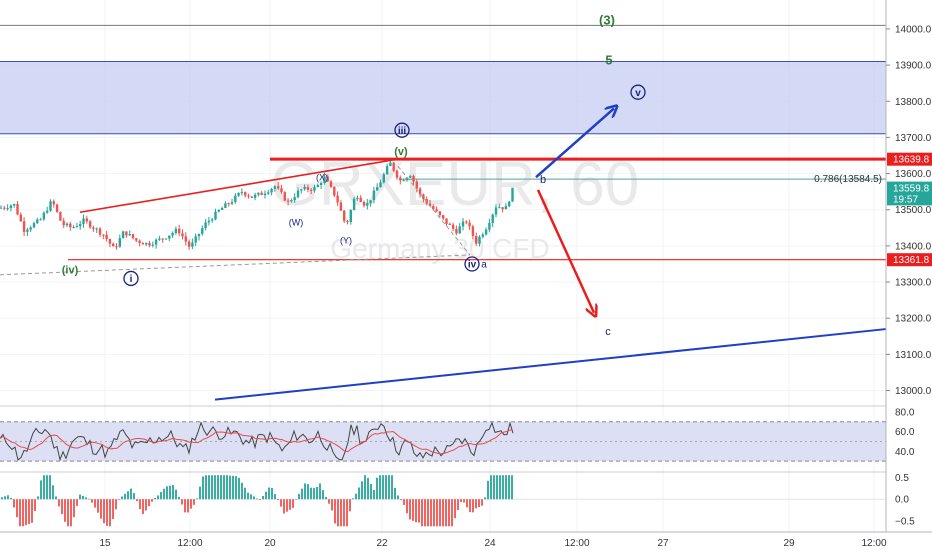 The width and height of the screenshot is (932, 550). What do you see at coordinates (270, 543) in the screenshot?
I see `time-tick-label-2: 20` at bounding box center [270, 543].